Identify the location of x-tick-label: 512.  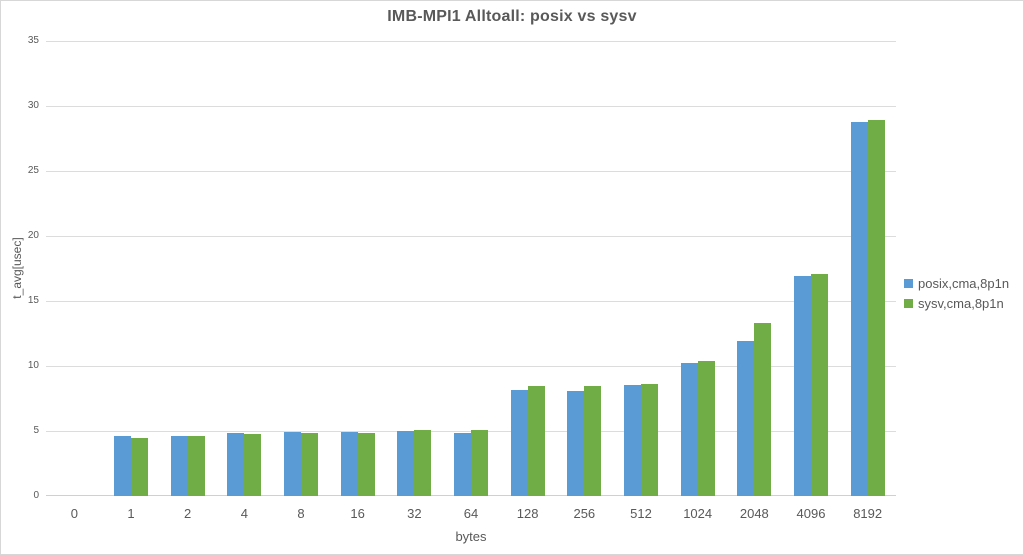
(641, 513).